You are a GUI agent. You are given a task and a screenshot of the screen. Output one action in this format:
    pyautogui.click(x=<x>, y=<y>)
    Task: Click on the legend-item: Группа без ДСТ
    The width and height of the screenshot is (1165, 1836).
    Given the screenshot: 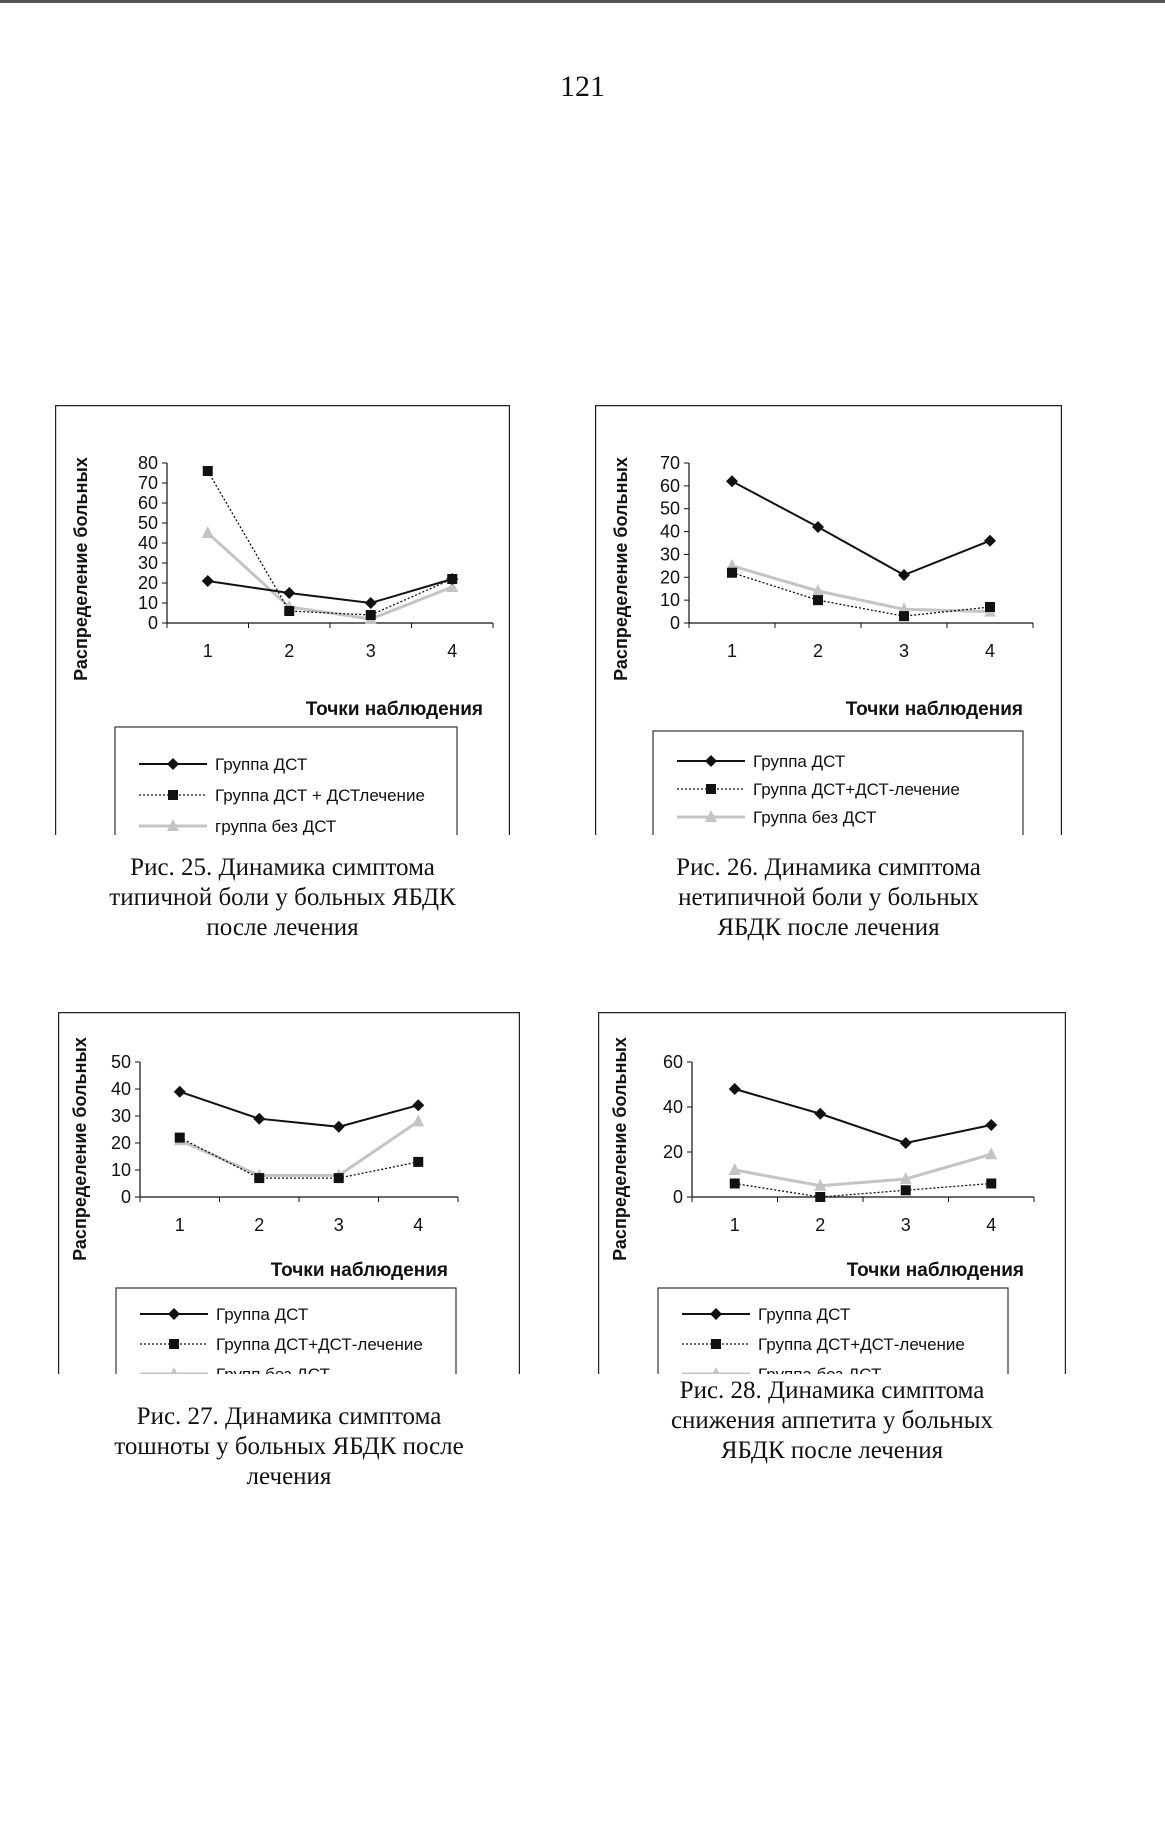 What is the action you would take?
    pyautogui.click(x=781, y=1369)
    